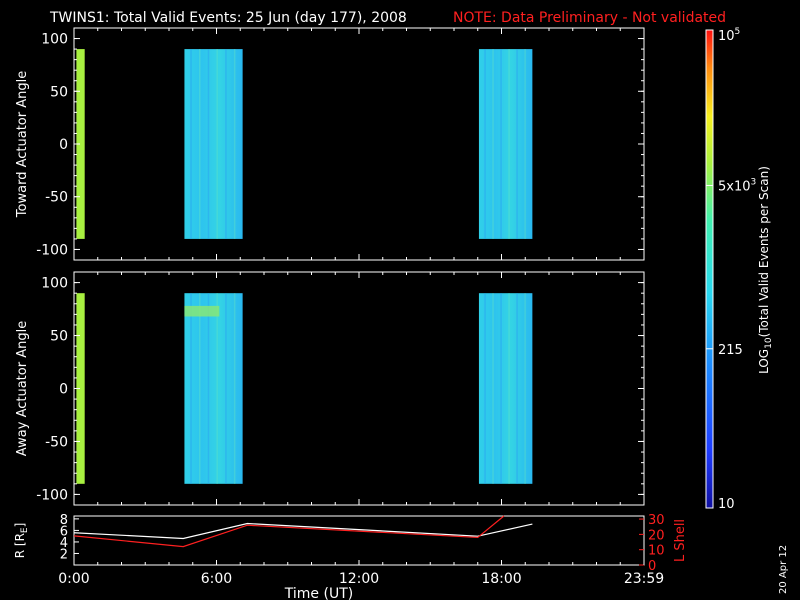  Describe the element at coordinates (318, 593) in the screenshot. I see `x-axis-label: Time (UT)` at that location.